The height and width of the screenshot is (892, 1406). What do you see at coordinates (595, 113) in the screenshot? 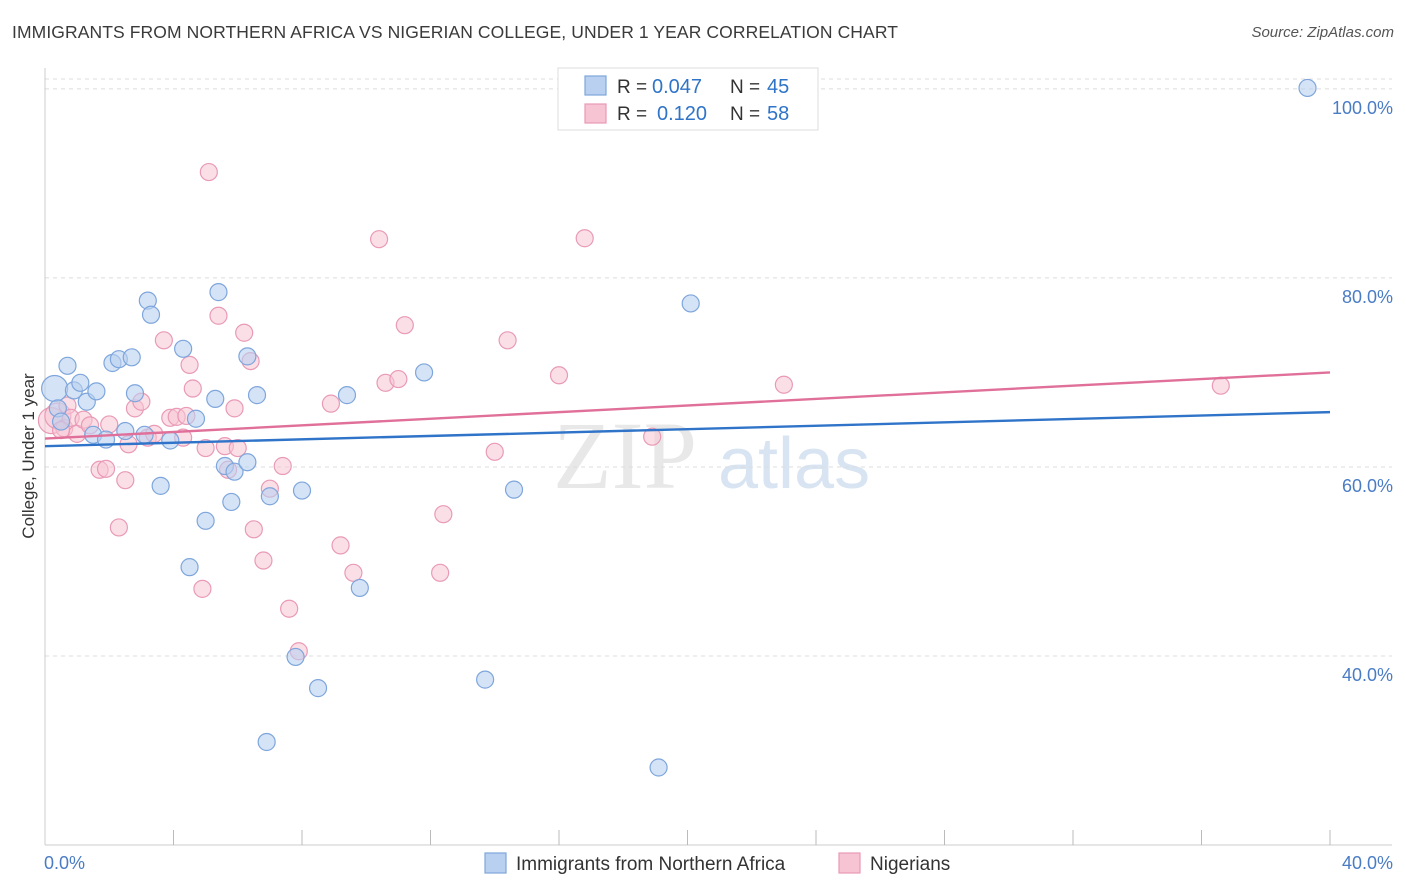
I see `legend-swatch-nigerians` at bounding box center [595, 113].